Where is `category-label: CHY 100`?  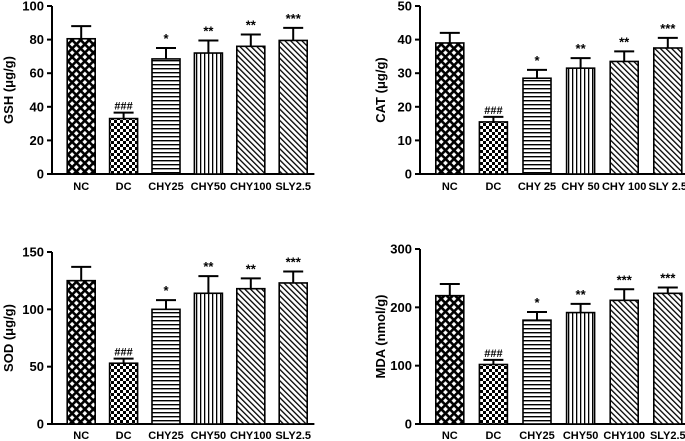 category-label: CHY 100 is located at coordinates (624, 187).